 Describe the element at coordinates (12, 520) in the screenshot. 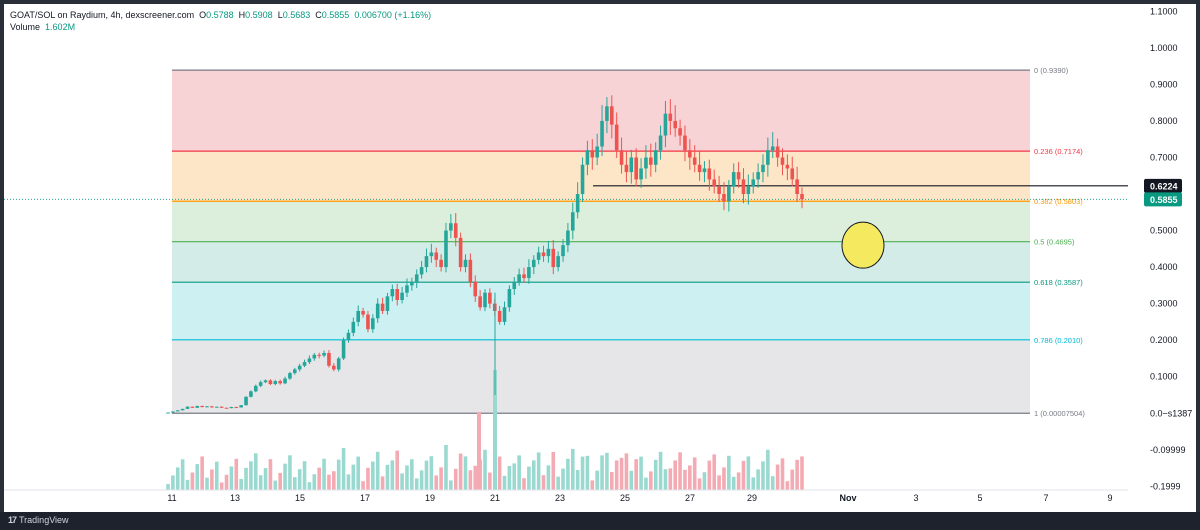

I see `tradingview-logo-icon: 17` at that location.